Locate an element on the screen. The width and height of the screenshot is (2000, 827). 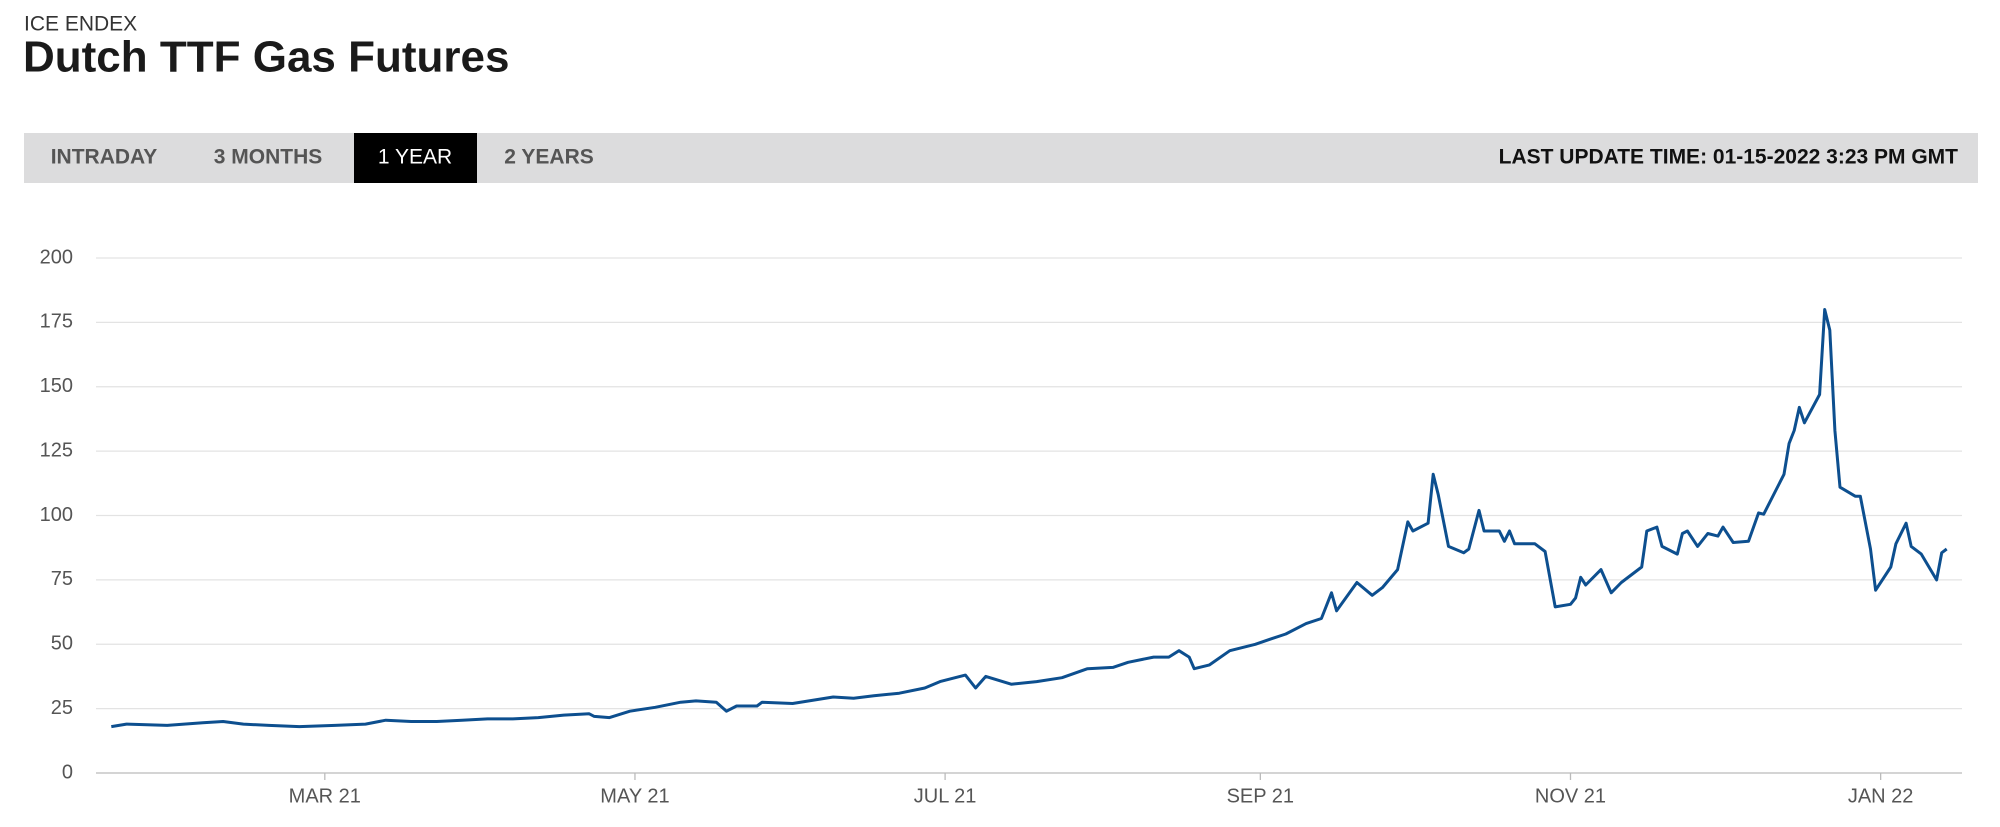
x-tick-label: SEP 21 is located at coordinates (1260, 796).